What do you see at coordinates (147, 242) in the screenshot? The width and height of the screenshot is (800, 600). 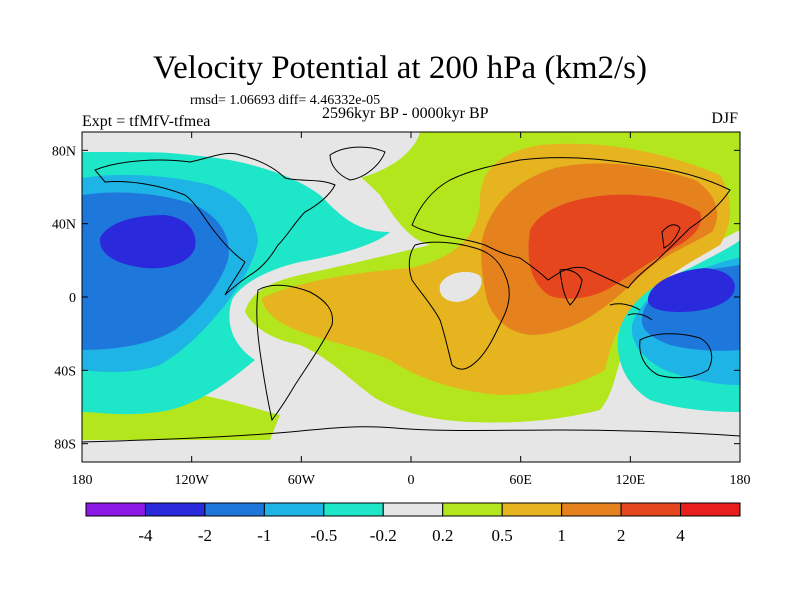 I see `field-region-very-negative` at bounding box center [147, 242].